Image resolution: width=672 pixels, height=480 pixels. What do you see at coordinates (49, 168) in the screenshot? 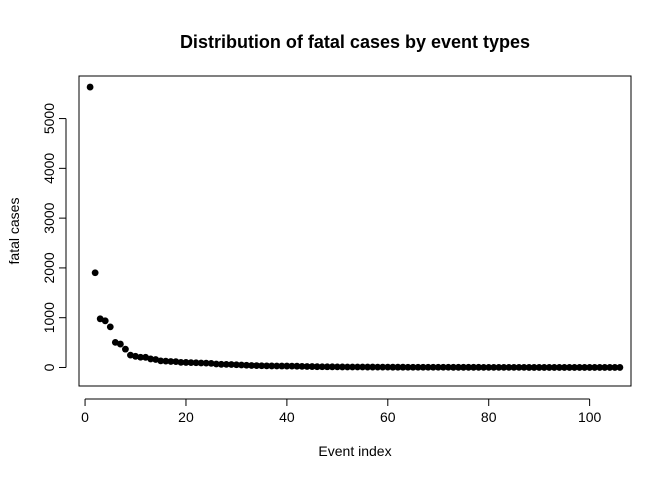
I see `y-tick-label: 4000` at bounding box center [49, 168].